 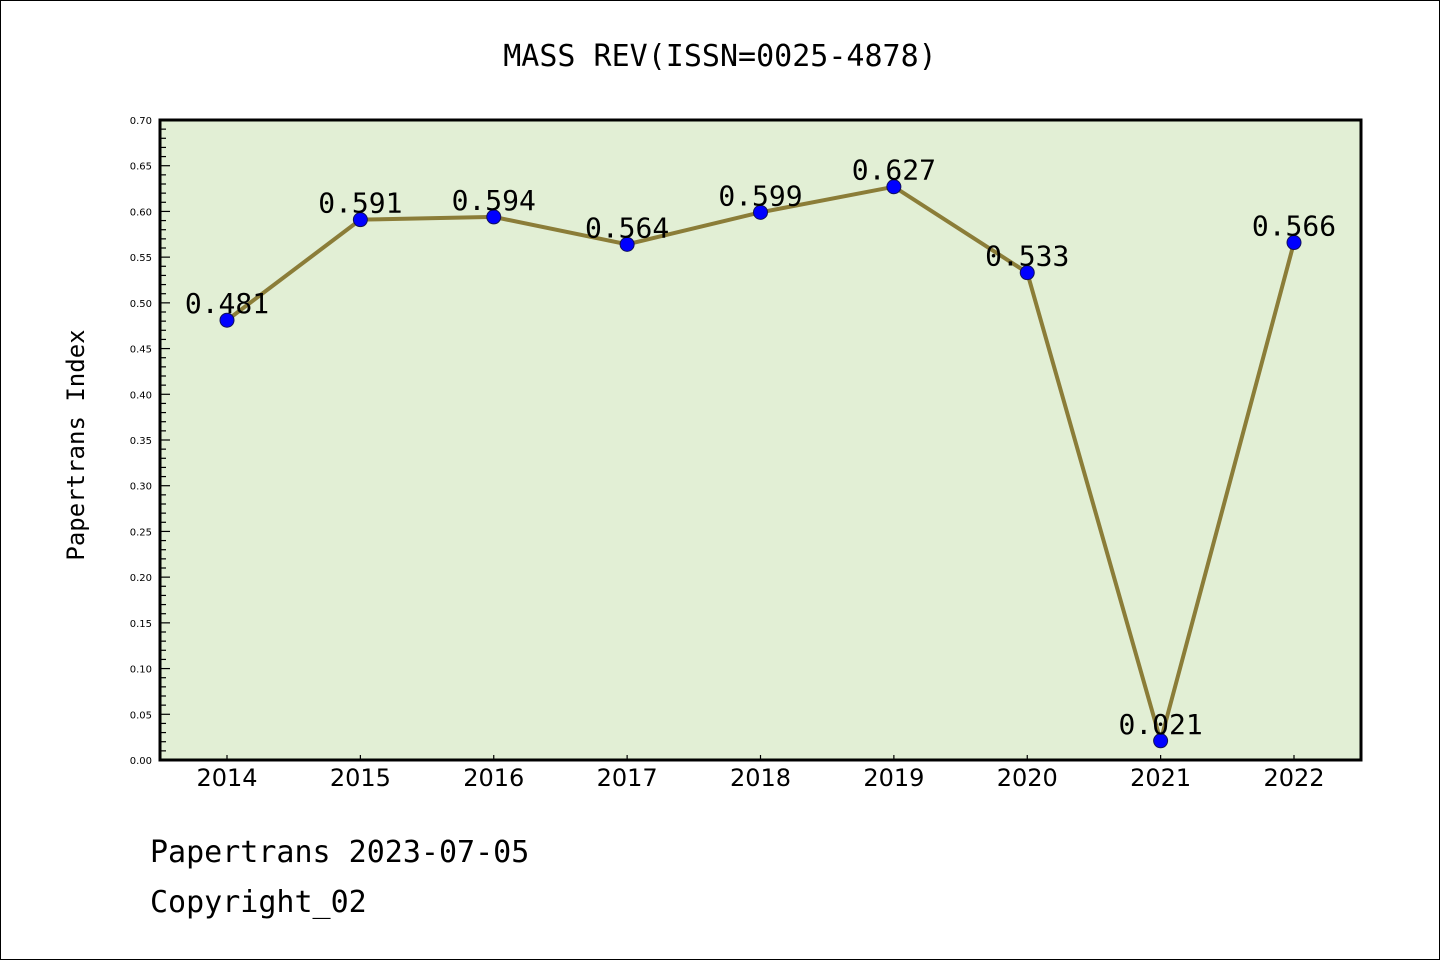 What do you see at coordinates (1160, 778) in the screenshot?
I see `x-tick-label: 2021` at bounding box center [1160, 778].